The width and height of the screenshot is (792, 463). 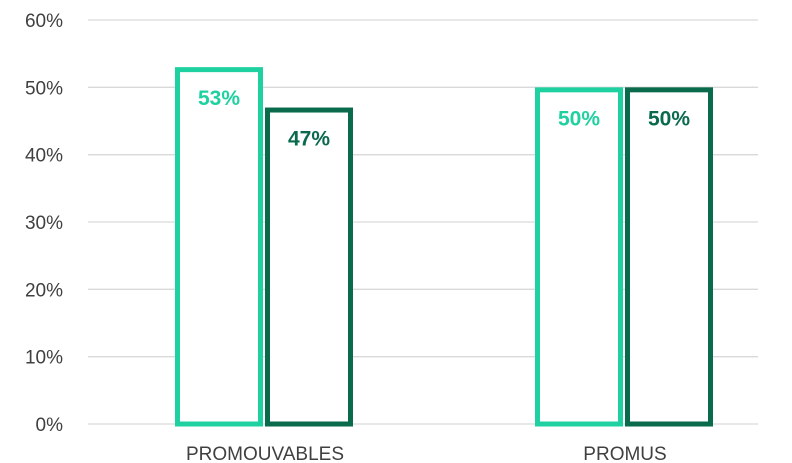 What do you see at coordinates (50, 425) in the screenshot?
I see `y-tick-label: 0%` at bounding box center [50, 425].